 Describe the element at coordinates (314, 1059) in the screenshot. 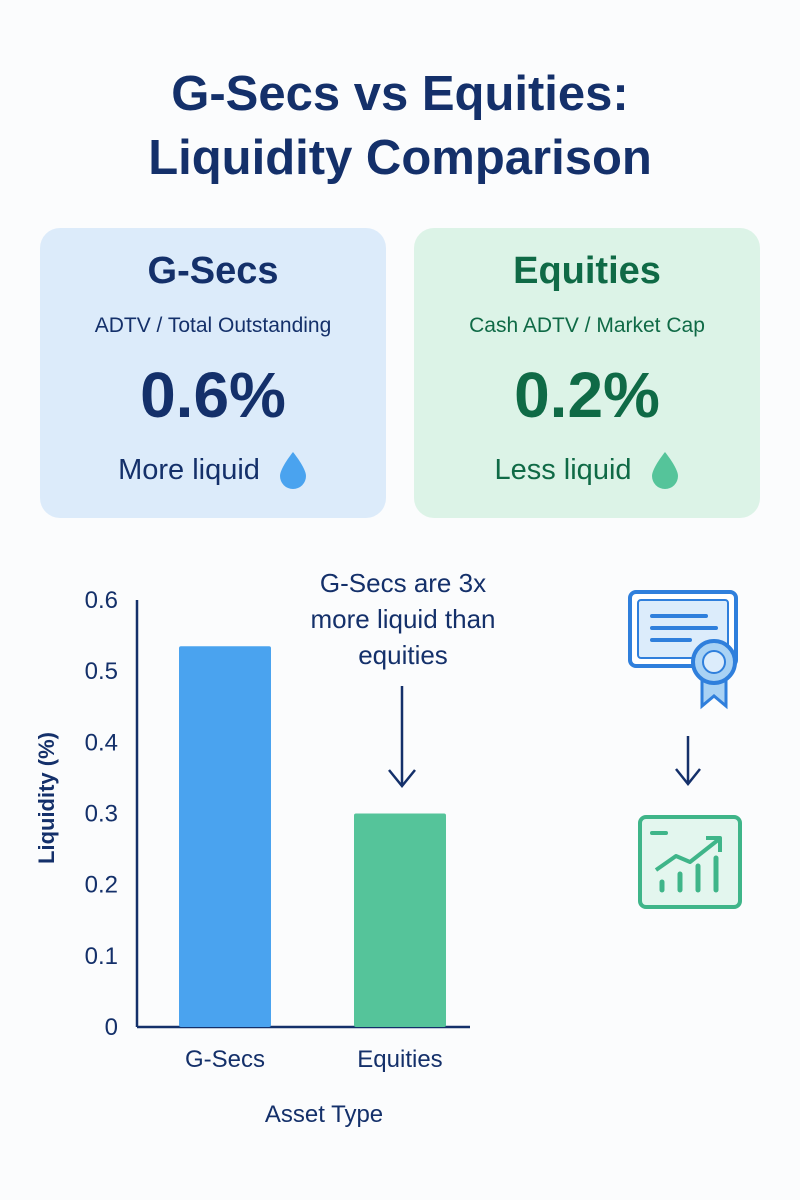

I see `x-tick-labels: G-Secs Equities` at that location.